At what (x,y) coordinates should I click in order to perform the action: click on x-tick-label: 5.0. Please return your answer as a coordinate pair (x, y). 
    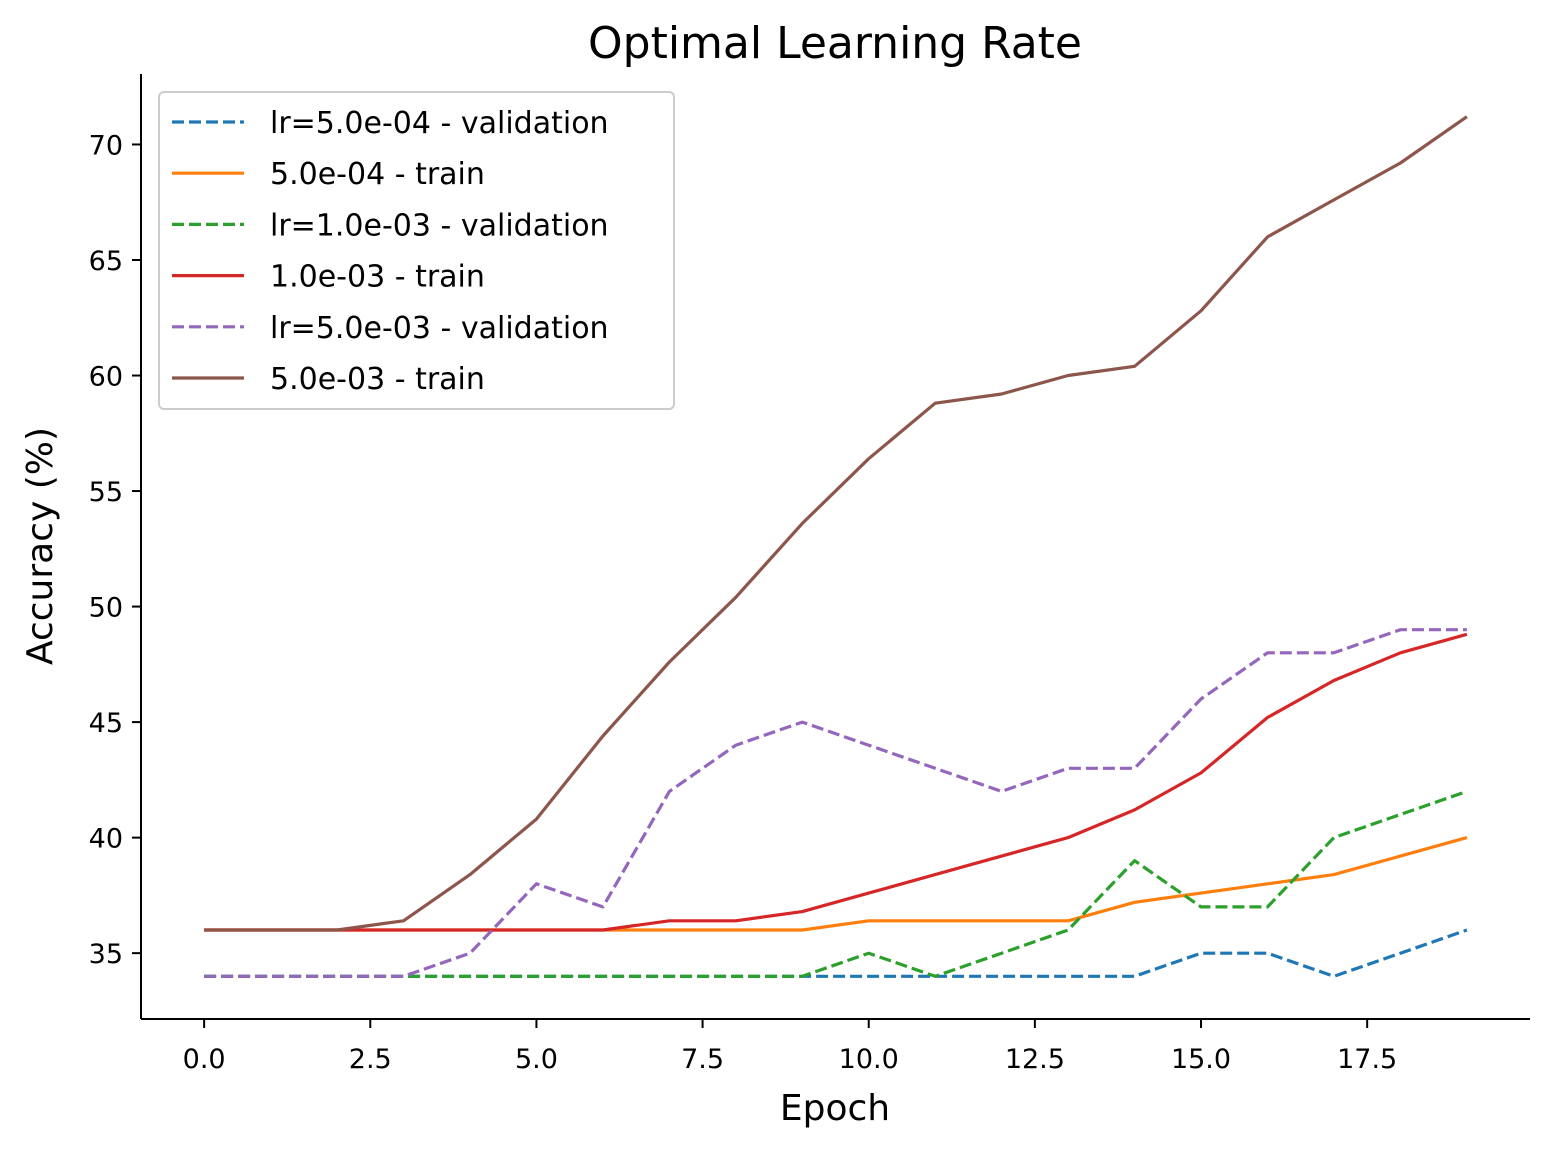
    Looking at the image, I should click on (536, 1059).